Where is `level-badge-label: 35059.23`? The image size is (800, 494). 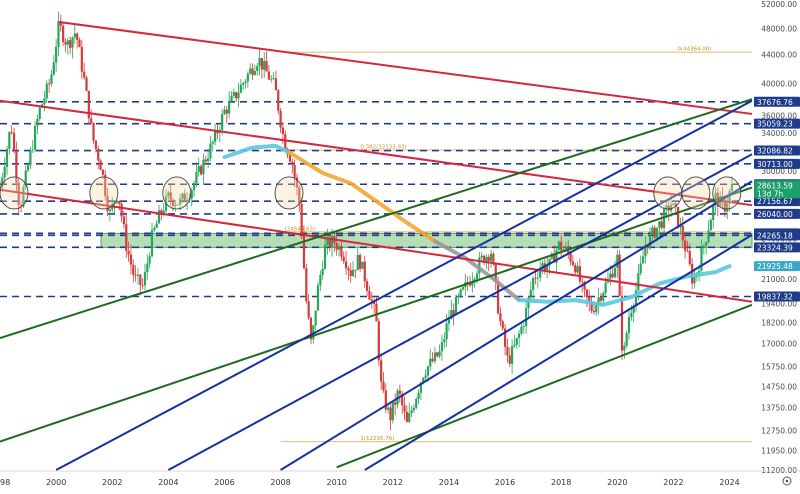 level-badge-label: 35059.23 is located at coordinates (775, 124).